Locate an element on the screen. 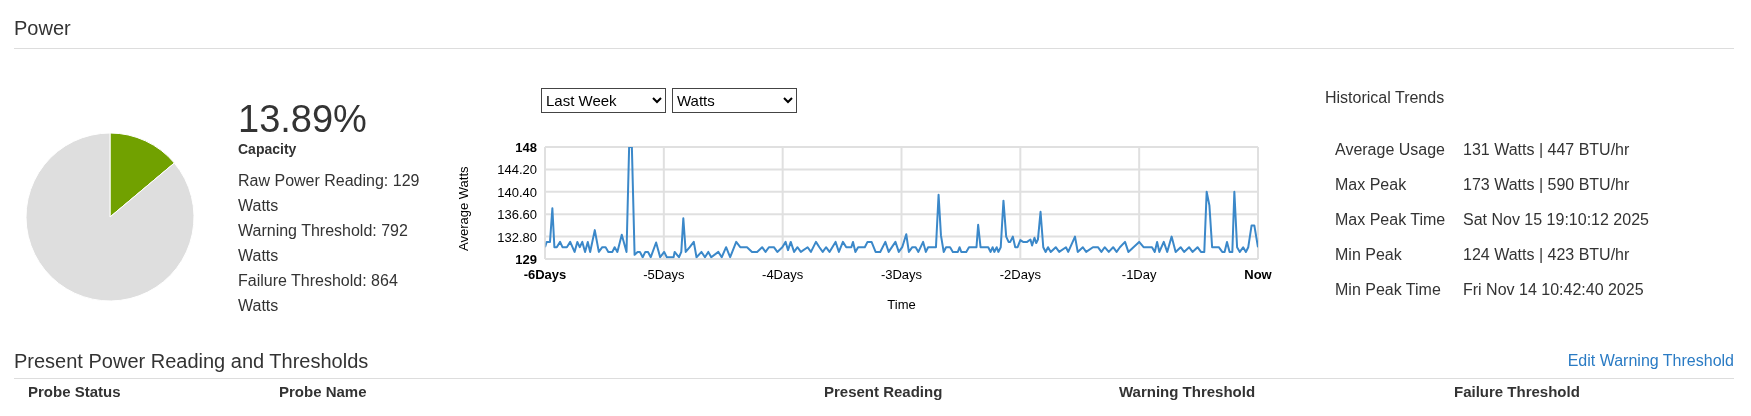 The height and width of the screenshot is (416, 1751). text: Last Week is located at coordinates (603, 100).